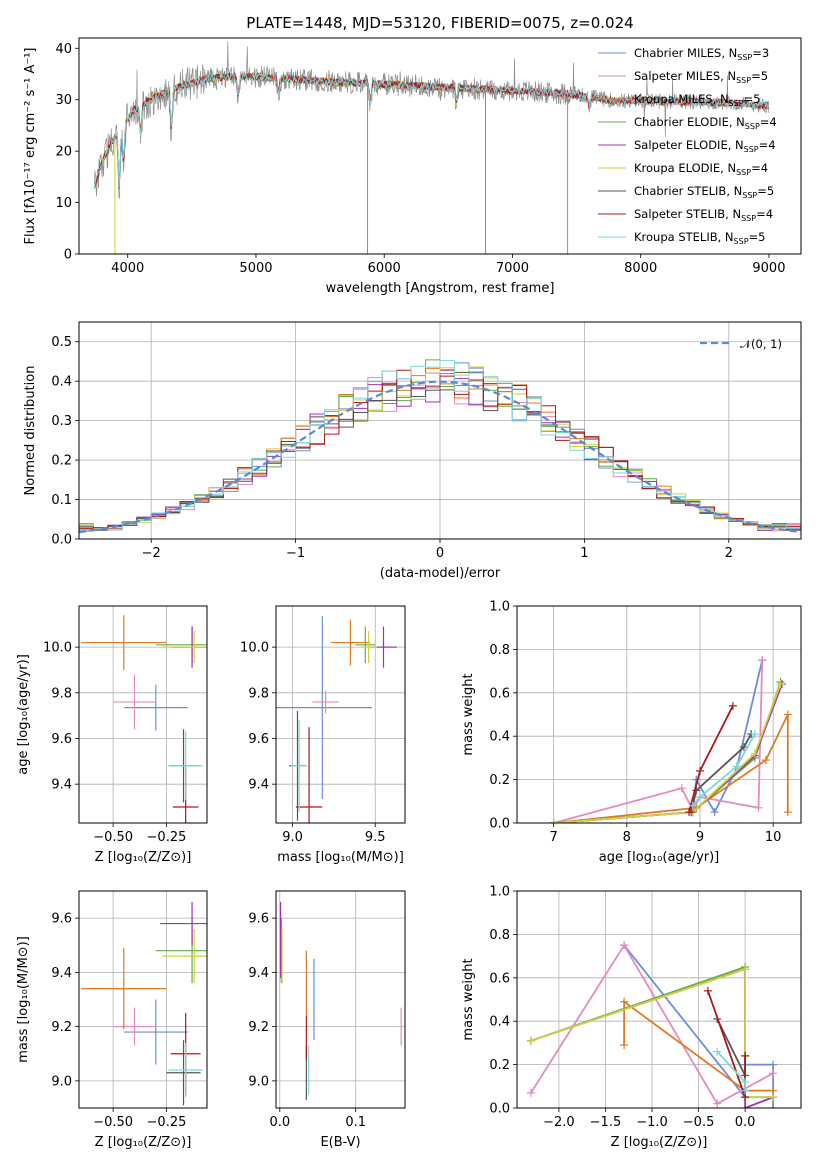  I want to click on legend-label-kroupa-stelib: Kroupa STELIB, NSSP=5, so click(699, 238).